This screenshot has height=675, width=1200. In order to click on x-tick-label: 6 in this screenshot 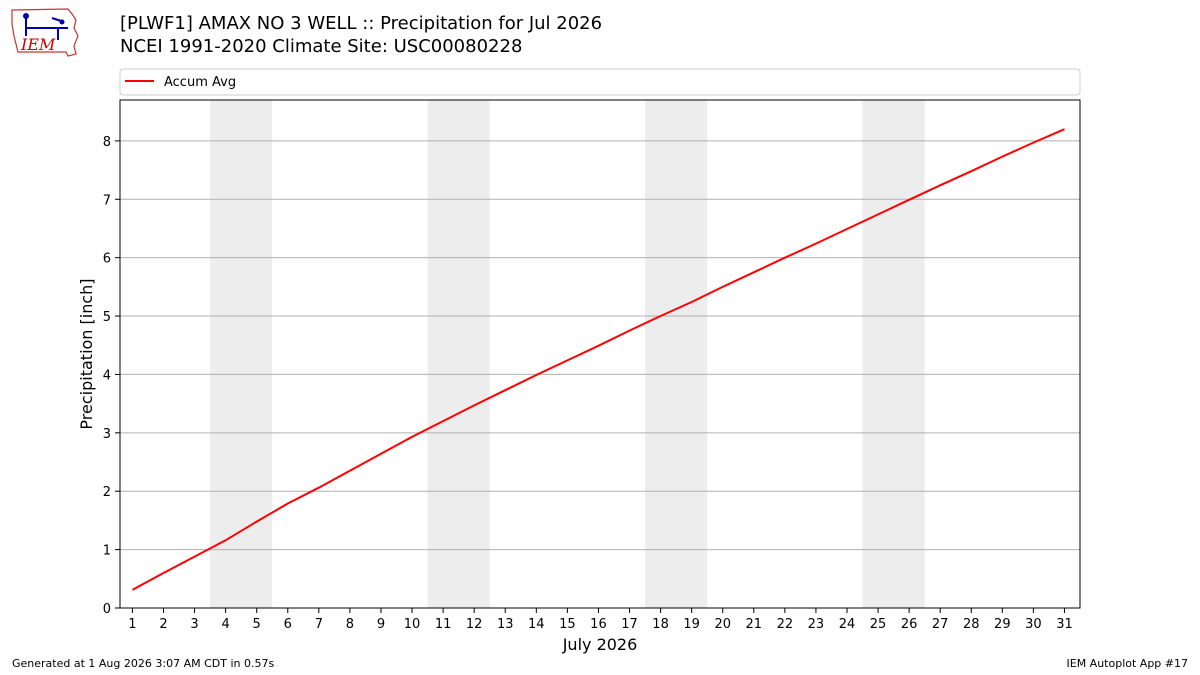, I will do `click(288, 624)`.